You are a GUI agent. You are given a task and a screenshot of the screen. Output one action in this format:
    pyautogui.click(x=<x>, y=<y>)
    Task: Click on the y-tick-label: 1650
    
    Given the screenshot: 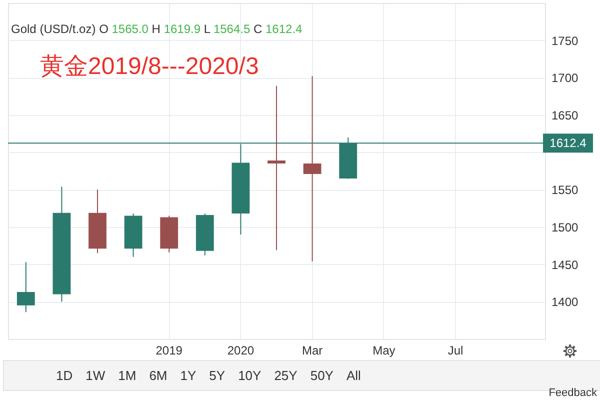 What is the action you would take?
    pyautogui.click(x=565, y=115)
    